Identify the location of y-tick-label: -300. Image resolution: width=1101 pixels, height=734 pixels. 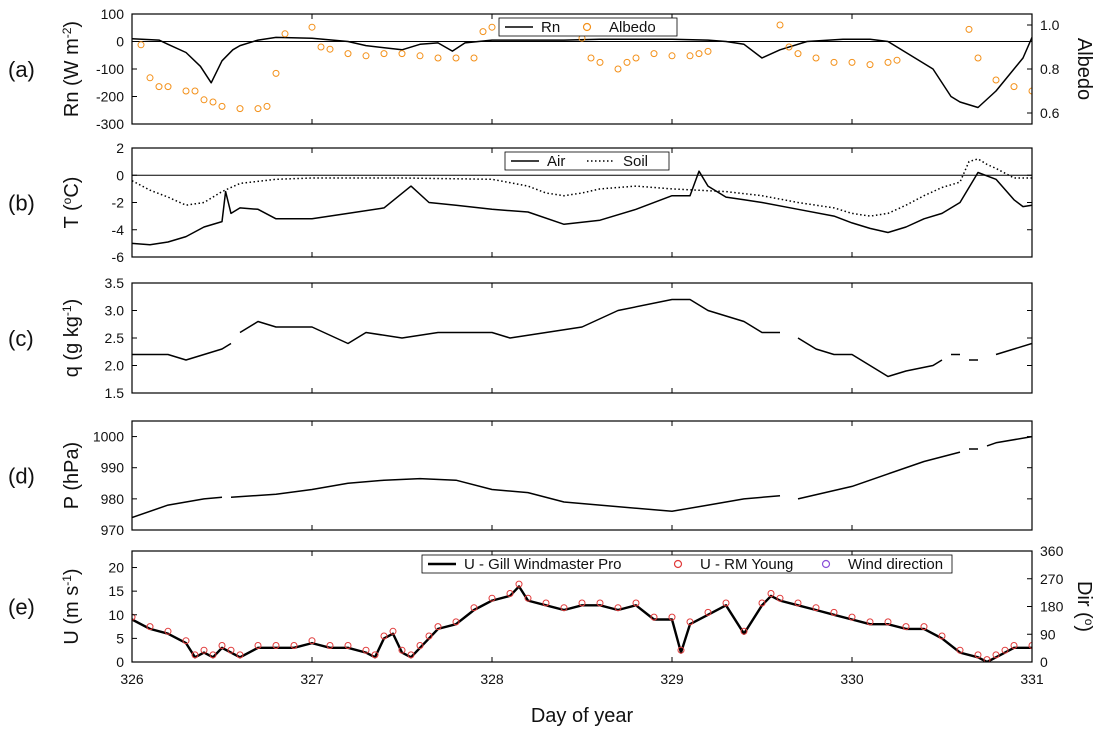
(110, 124).